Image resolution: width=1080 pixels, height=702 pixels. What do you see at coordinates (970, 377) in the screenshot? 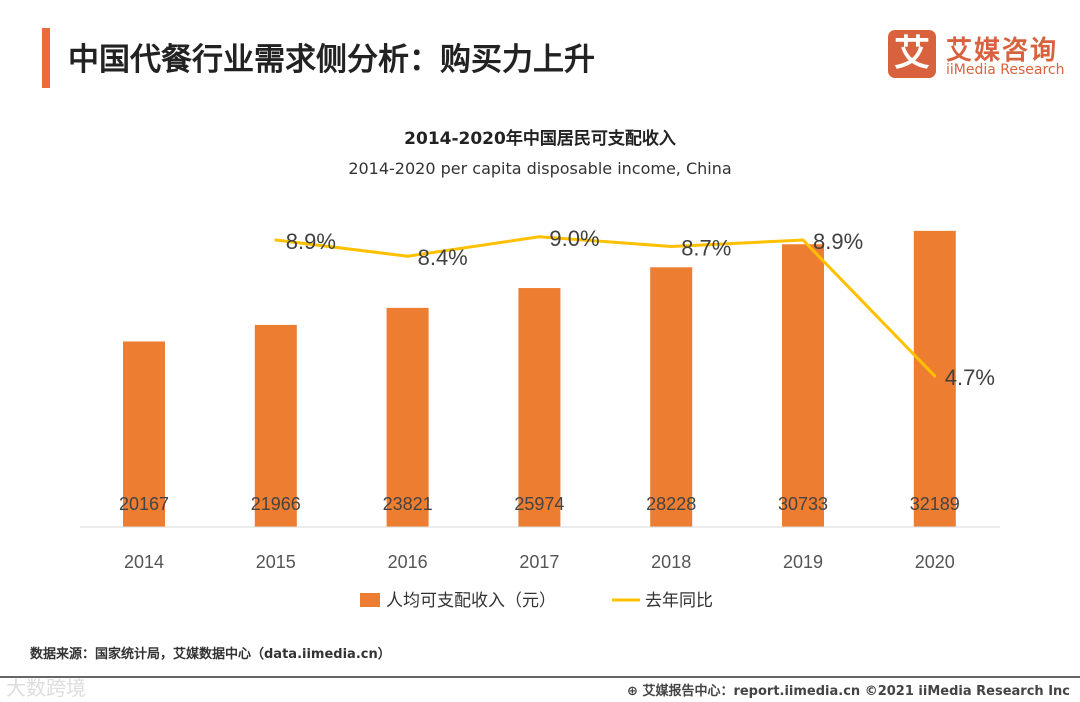
I see `line-value-label: 4.7%` at bounding box center [970, 377].